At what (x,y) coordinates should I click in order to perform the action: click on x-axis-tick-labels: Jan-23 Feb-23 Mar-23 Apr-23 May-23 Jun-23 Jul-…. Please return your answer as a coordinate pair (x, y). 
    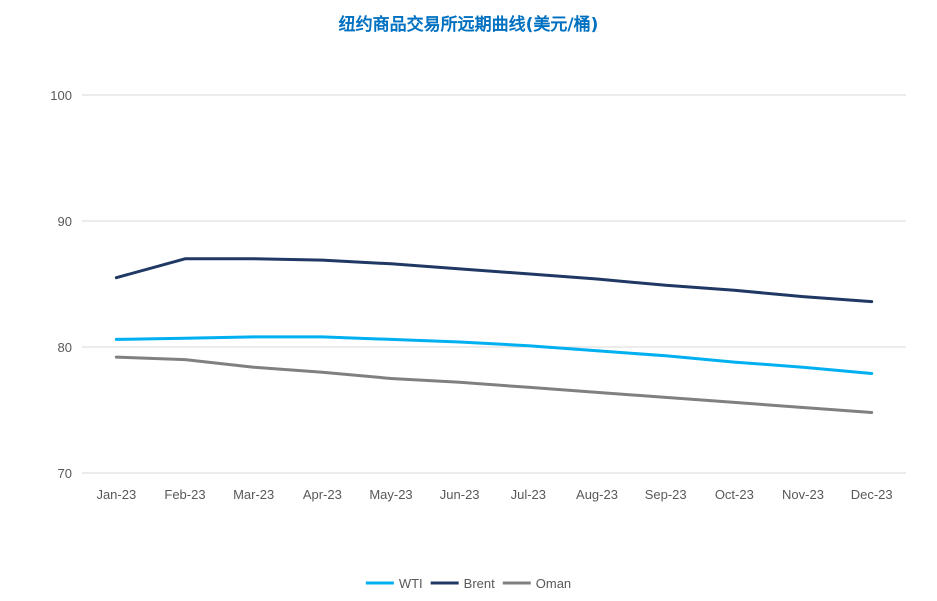
    Looking at the image, I should click on (494, 494).